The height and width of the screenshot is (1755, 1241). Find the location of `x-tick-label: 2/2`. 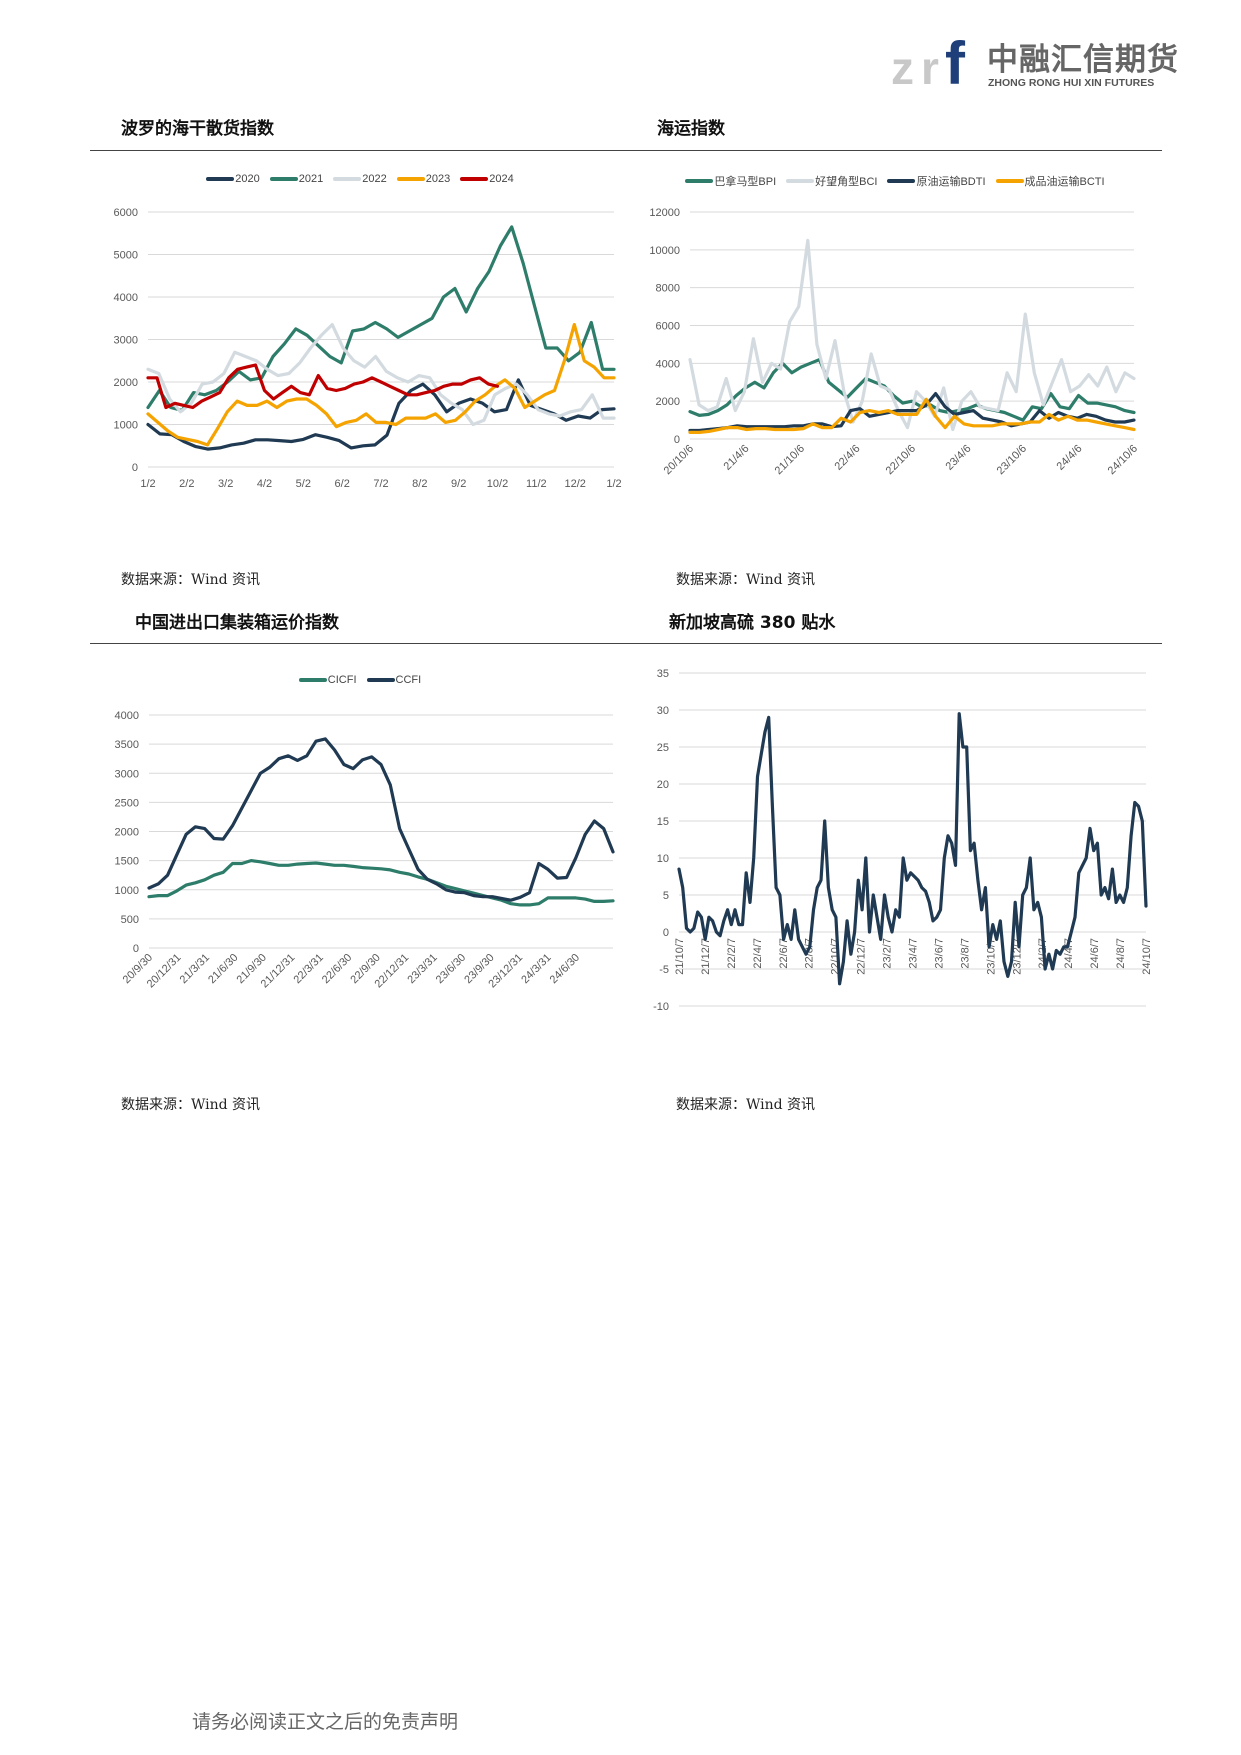

x-tick-label: 2/2 is located at coordinates (186, 484).